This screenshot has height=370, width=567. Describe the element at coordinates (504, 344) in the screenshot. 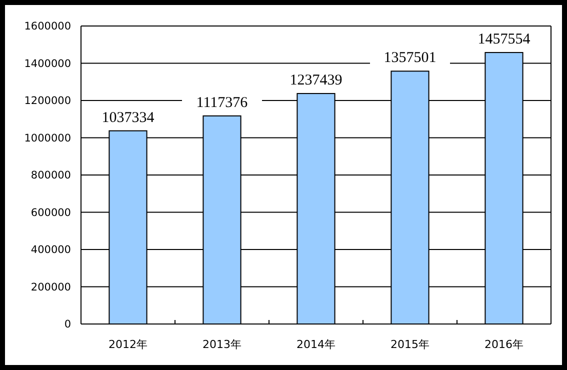

I see `x-tick-label: 2016年` at that location.